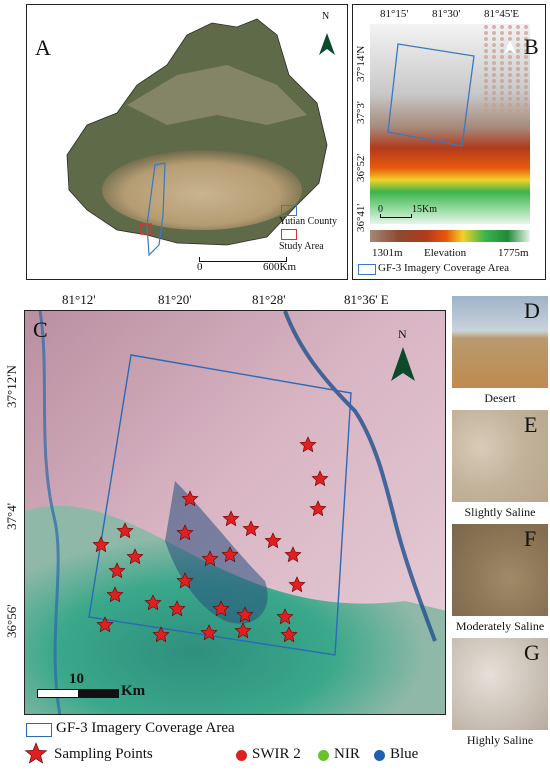  Describe the element at coordinates (361, 167) in the screenshot. I see `panel-b-left-tick-3: 36°52'` at that location.